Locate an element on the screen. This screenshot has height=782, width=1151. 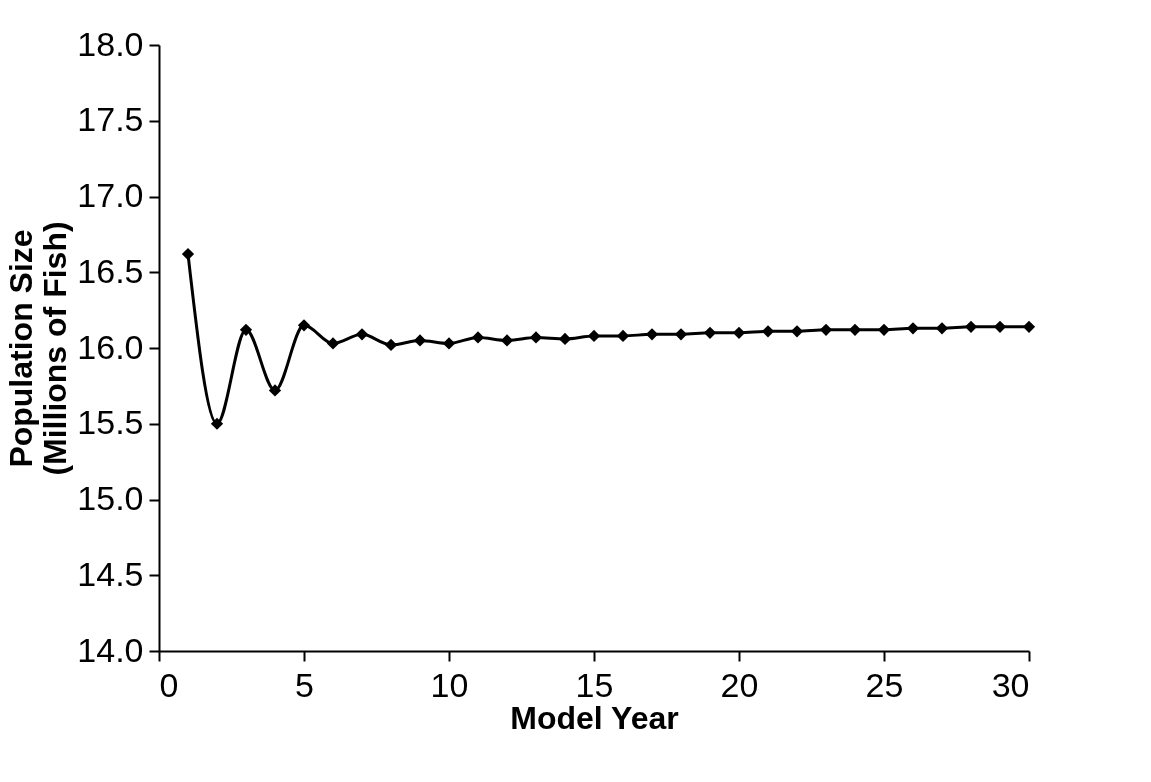
y-tick-label: 18.0 is located at coordinates (110, 43).